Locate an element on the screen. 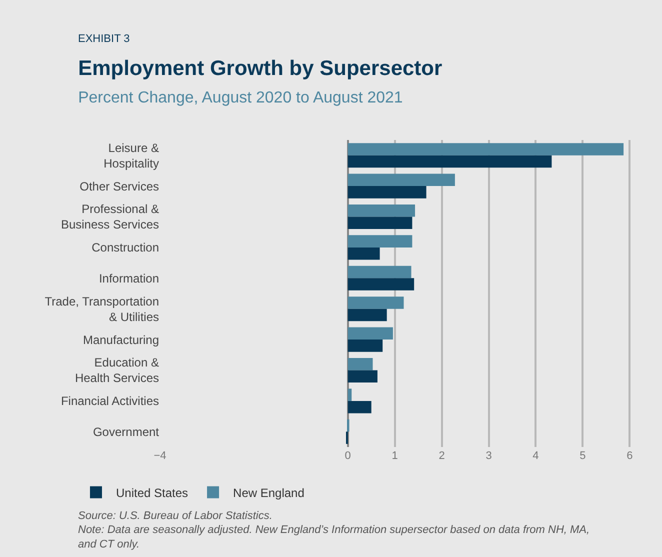 Image resolution: width=662 pixels, height=557 pixels. y-tick-label: Information is located at coordinates (128, 278).